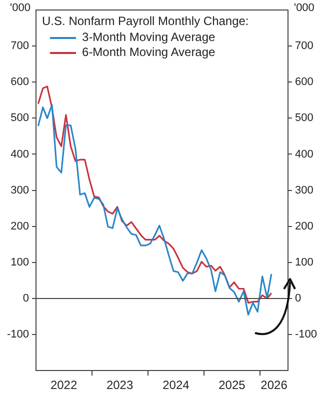 Image resolution: width=324 pixels, height=400 pixels. Describe the element at coordinates (304, 226) in the screenshot. I see `y2-tick-label: 200` at that location.